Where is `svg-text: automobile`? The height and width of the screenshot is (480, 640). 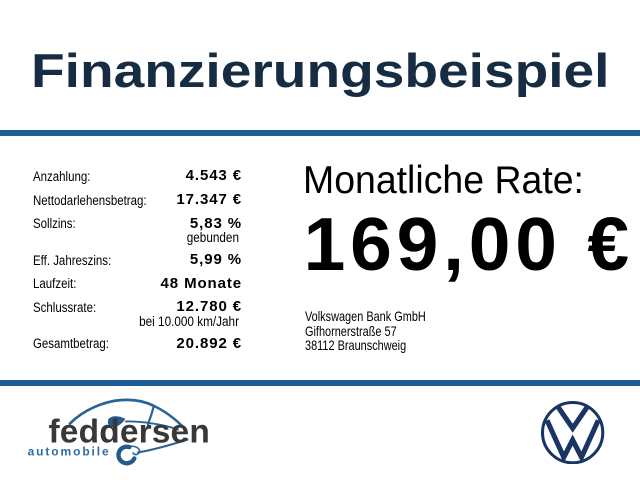
svg-text: automobile is located at coordinates (69, 452).